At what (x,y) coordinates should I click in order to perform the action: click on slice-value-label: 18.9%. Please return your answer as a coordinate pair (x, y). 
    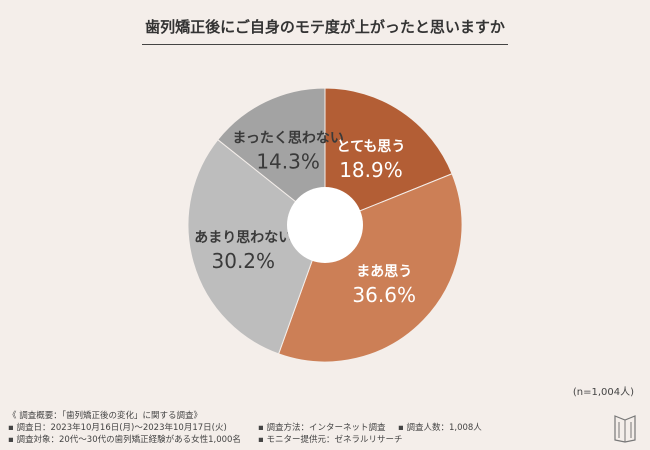
    Looking at the image, I should click on (371, 170).